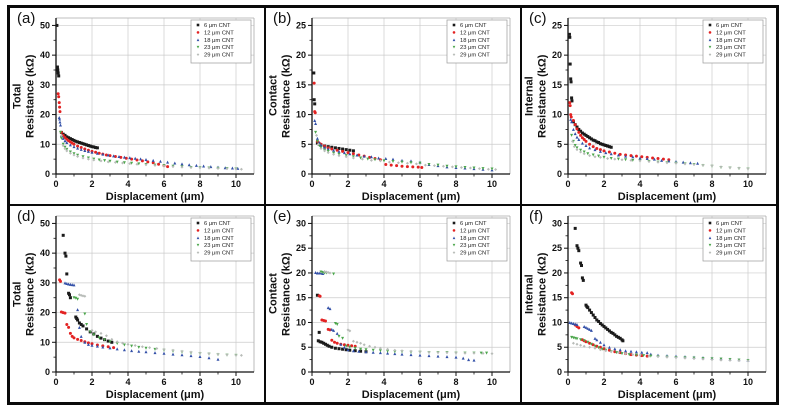 The width and height of the screenshot is (786, 410). What do you see at coordinates (529, 294) in the screenshot?
I see `y-axis-label-line1: Internal` at bounding box center [529, 294].